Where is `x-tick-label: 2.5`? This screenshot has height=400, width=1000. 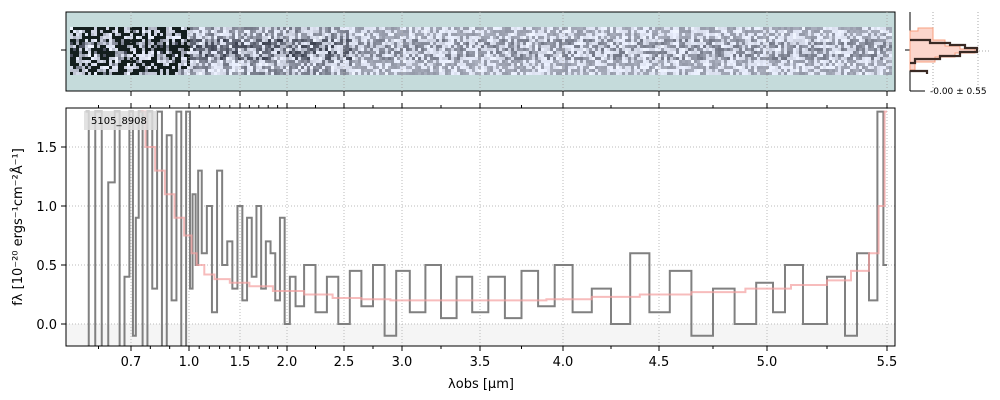 x-tick-label: 2.5 is located at coordinates (344, 362).